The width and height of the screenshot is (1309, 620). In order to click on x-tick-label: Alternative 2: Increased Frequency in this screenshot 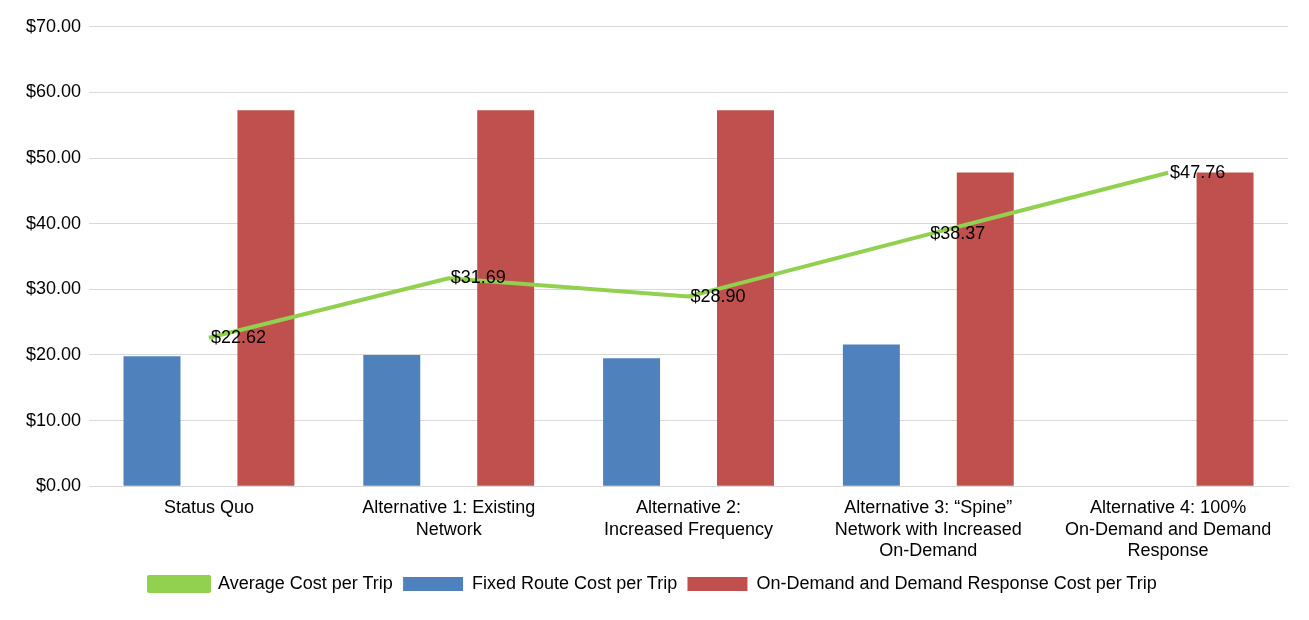, I will do `click(688, 517)`.